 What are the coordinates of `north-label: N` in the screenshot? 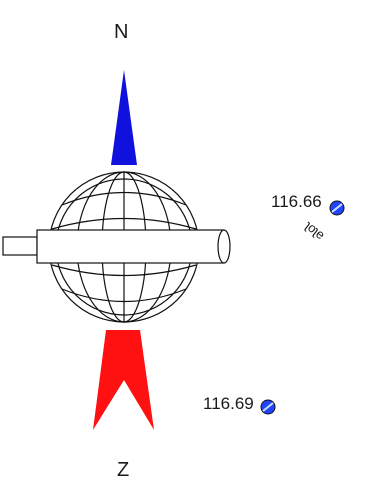 It's located at (121, 32).